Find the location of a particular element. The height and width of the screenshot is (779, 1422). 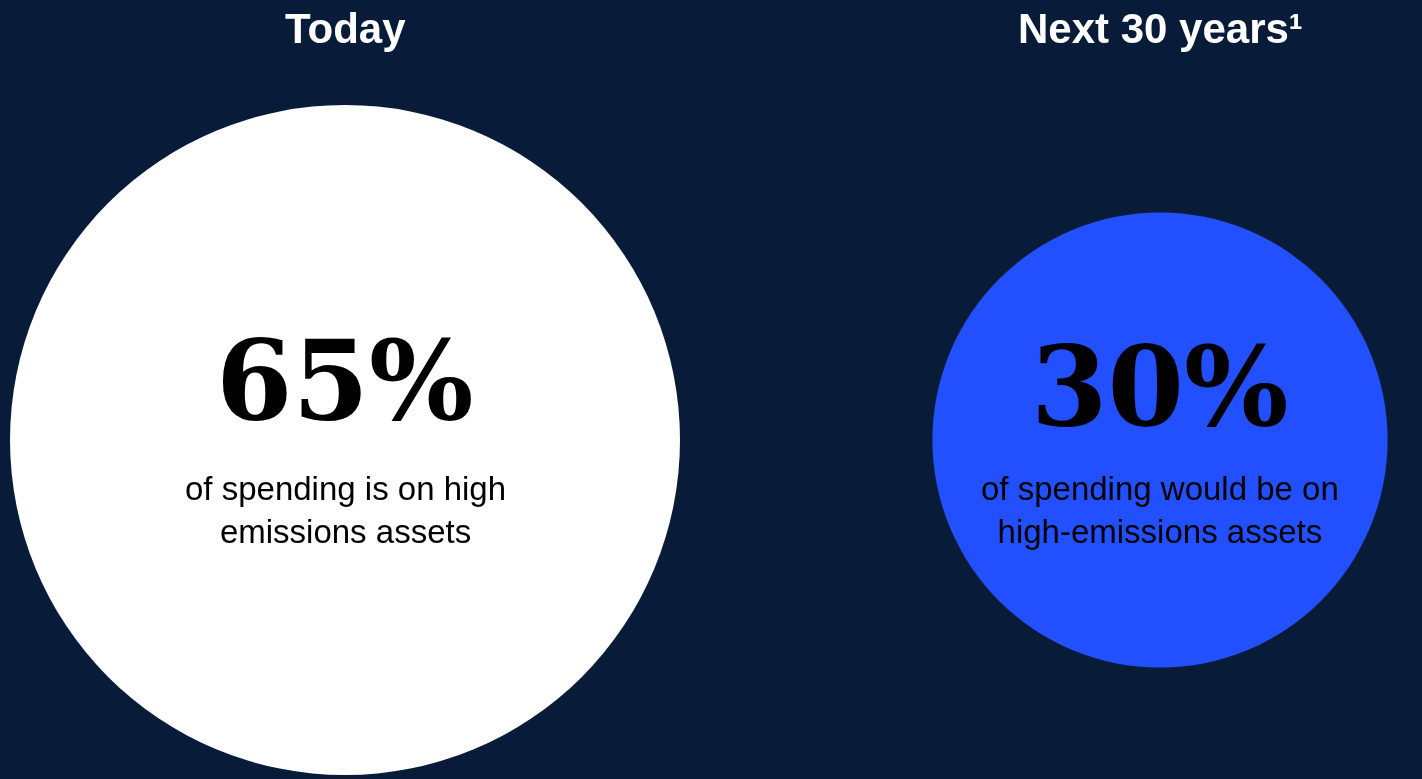

category-label: Next 30 years¹ is located at coordinates (1160, 28).